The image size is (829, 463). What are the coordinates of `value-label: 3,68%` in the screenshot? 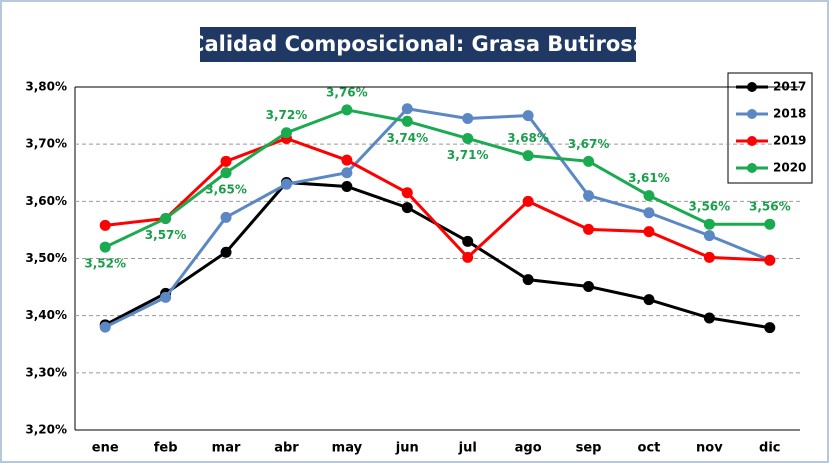 It's located at (528, 138).